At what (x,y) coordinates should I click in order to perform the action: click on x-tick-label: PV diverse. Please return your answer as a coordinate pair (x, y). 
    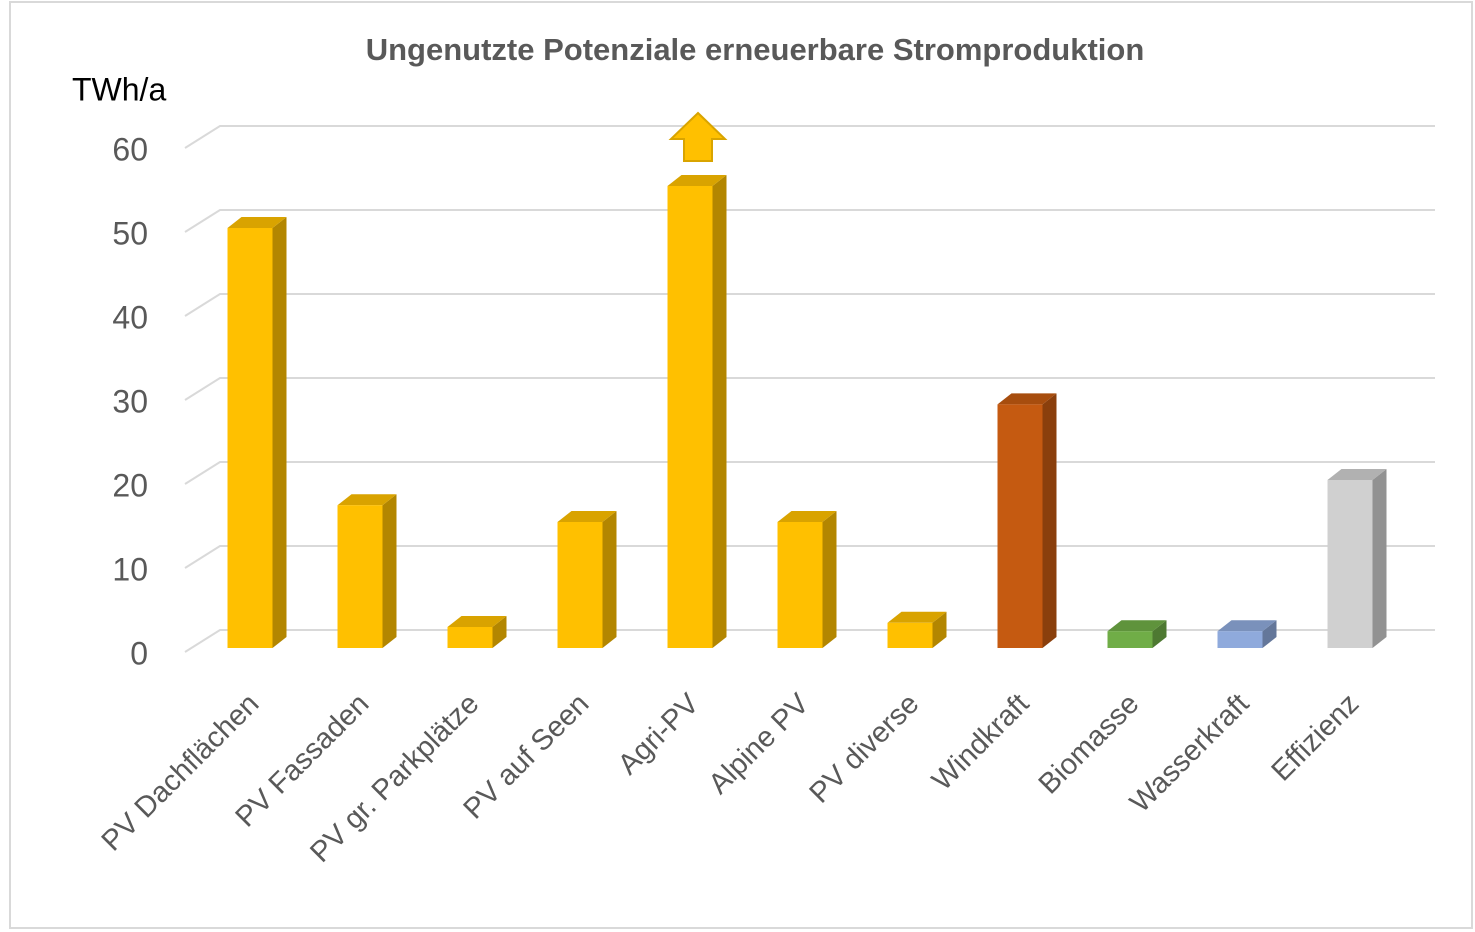
    Looking at the image, I should click on (865, 749).